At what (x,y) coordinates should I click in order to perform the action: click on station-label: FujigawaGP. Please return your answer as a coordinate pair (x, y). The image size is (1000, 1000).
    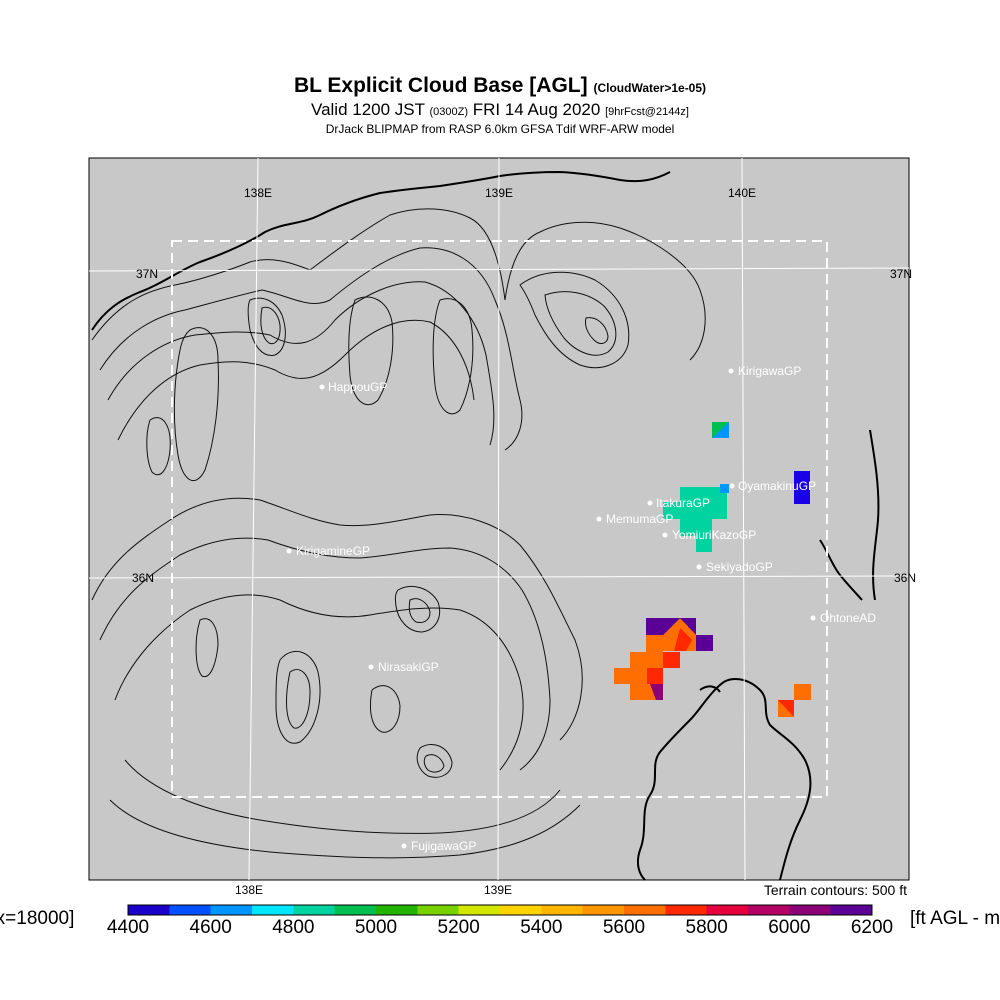
    Looking at the image, I should click on (443, 846).